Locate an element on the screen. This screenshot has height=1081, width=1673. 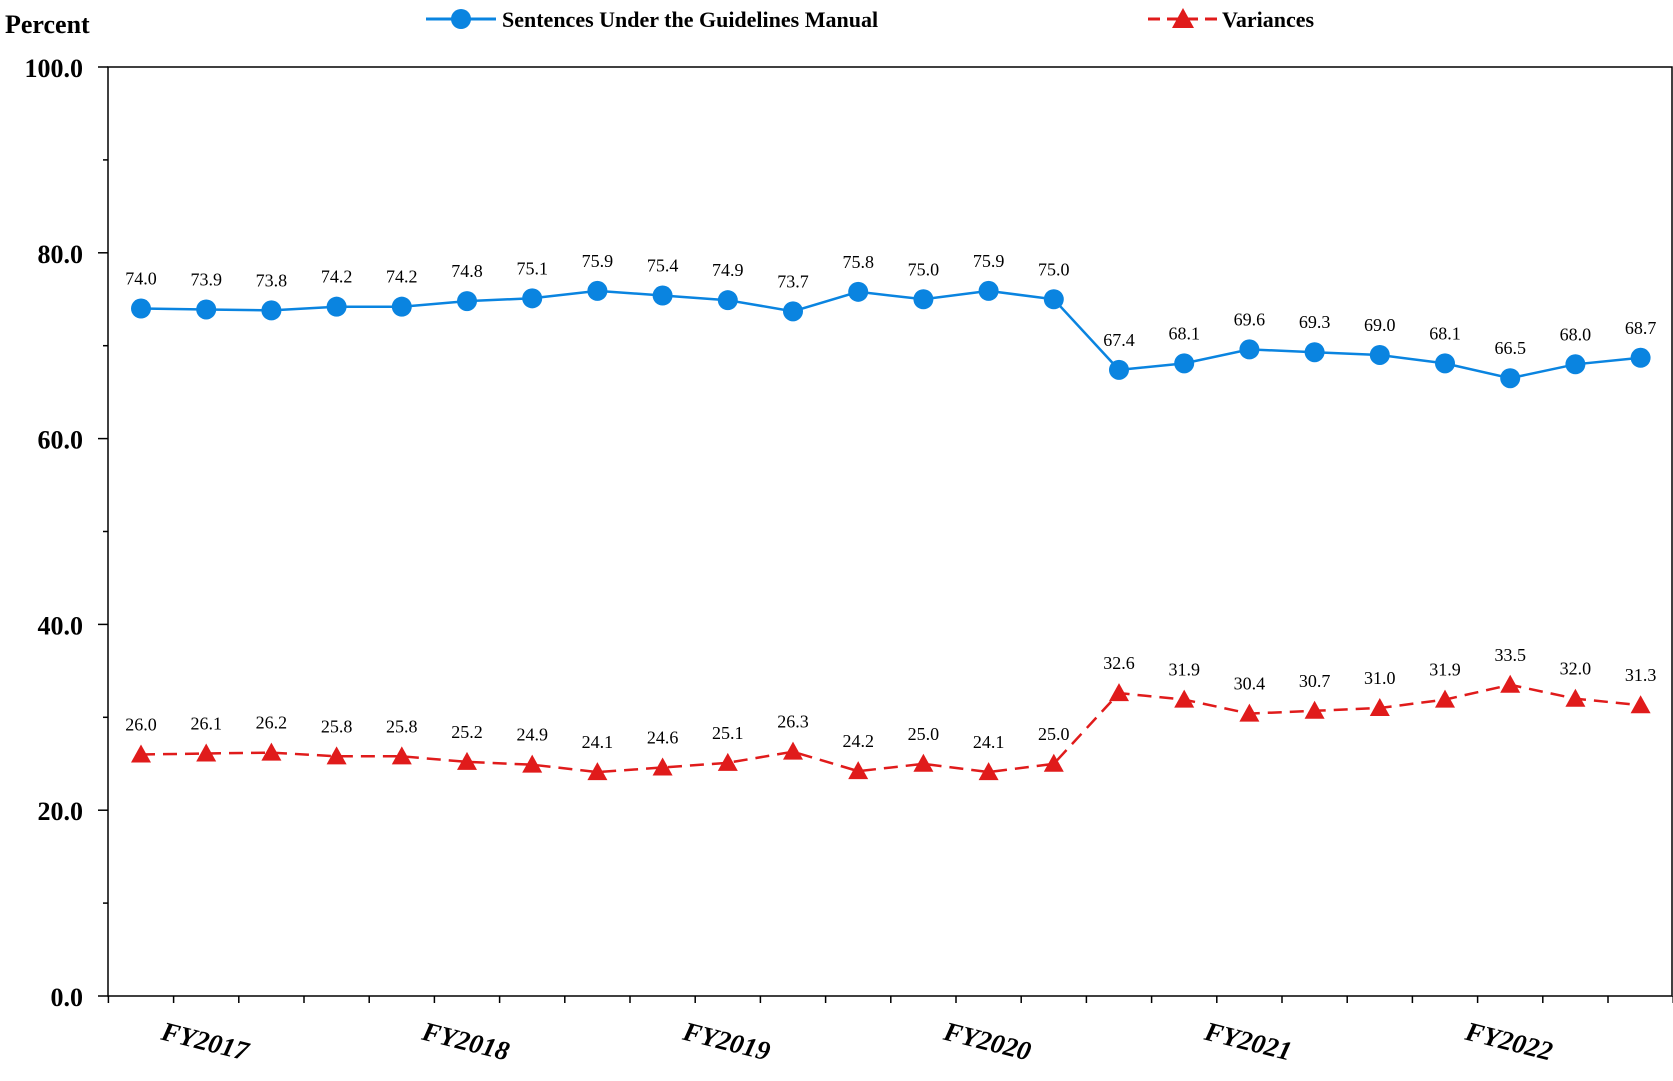
legend-marker-circle is located at coordinates (461, 19).